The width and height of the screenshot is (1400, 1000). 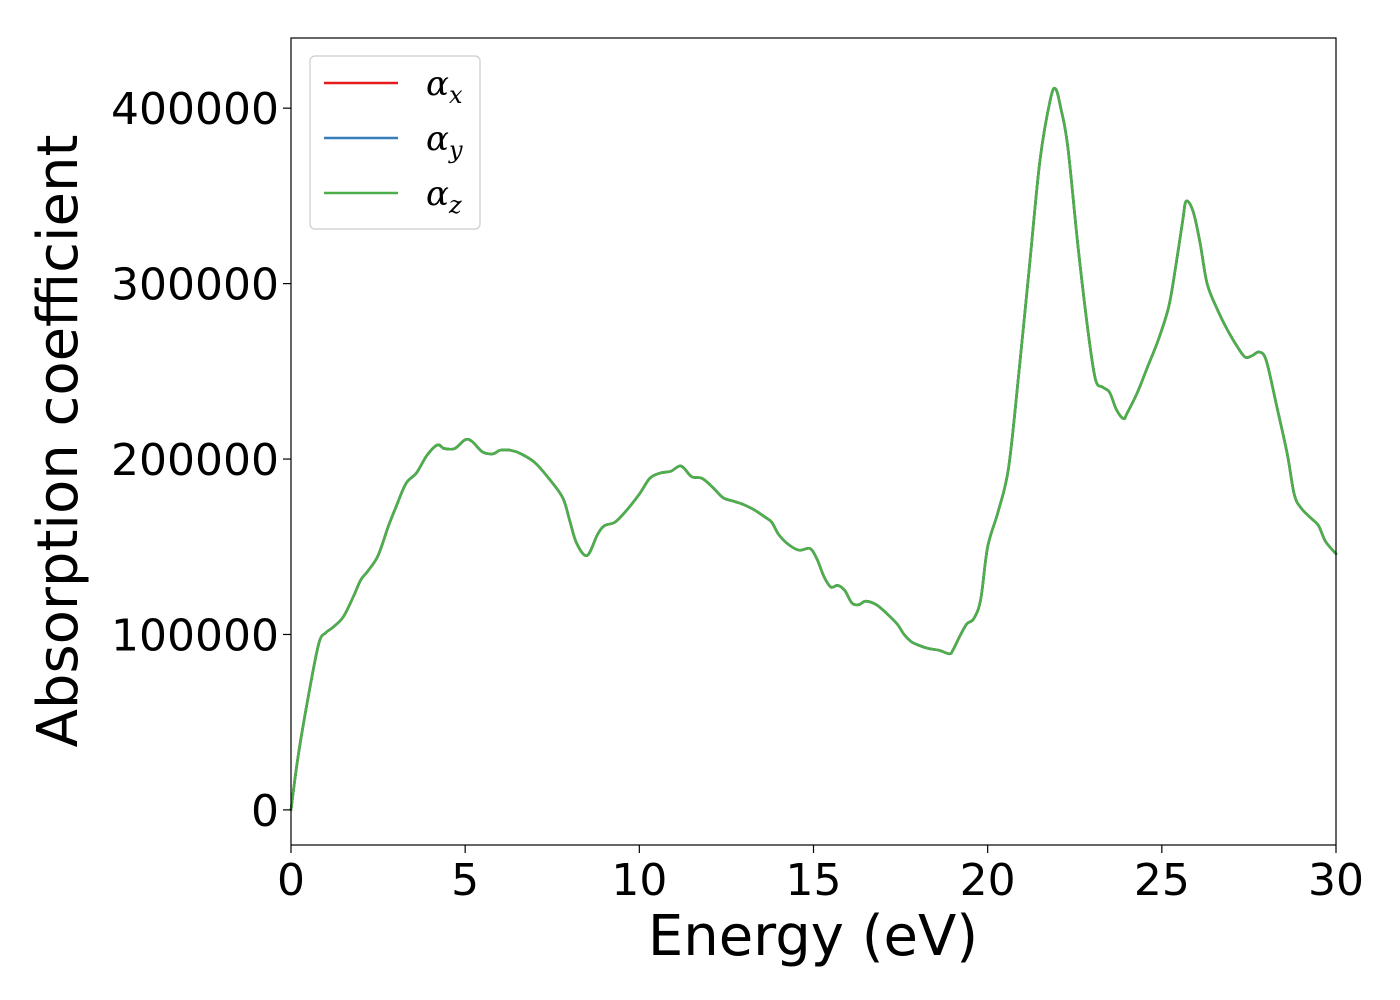 I want to click on x-tick-label: 30, so click(x=1336, y=880).